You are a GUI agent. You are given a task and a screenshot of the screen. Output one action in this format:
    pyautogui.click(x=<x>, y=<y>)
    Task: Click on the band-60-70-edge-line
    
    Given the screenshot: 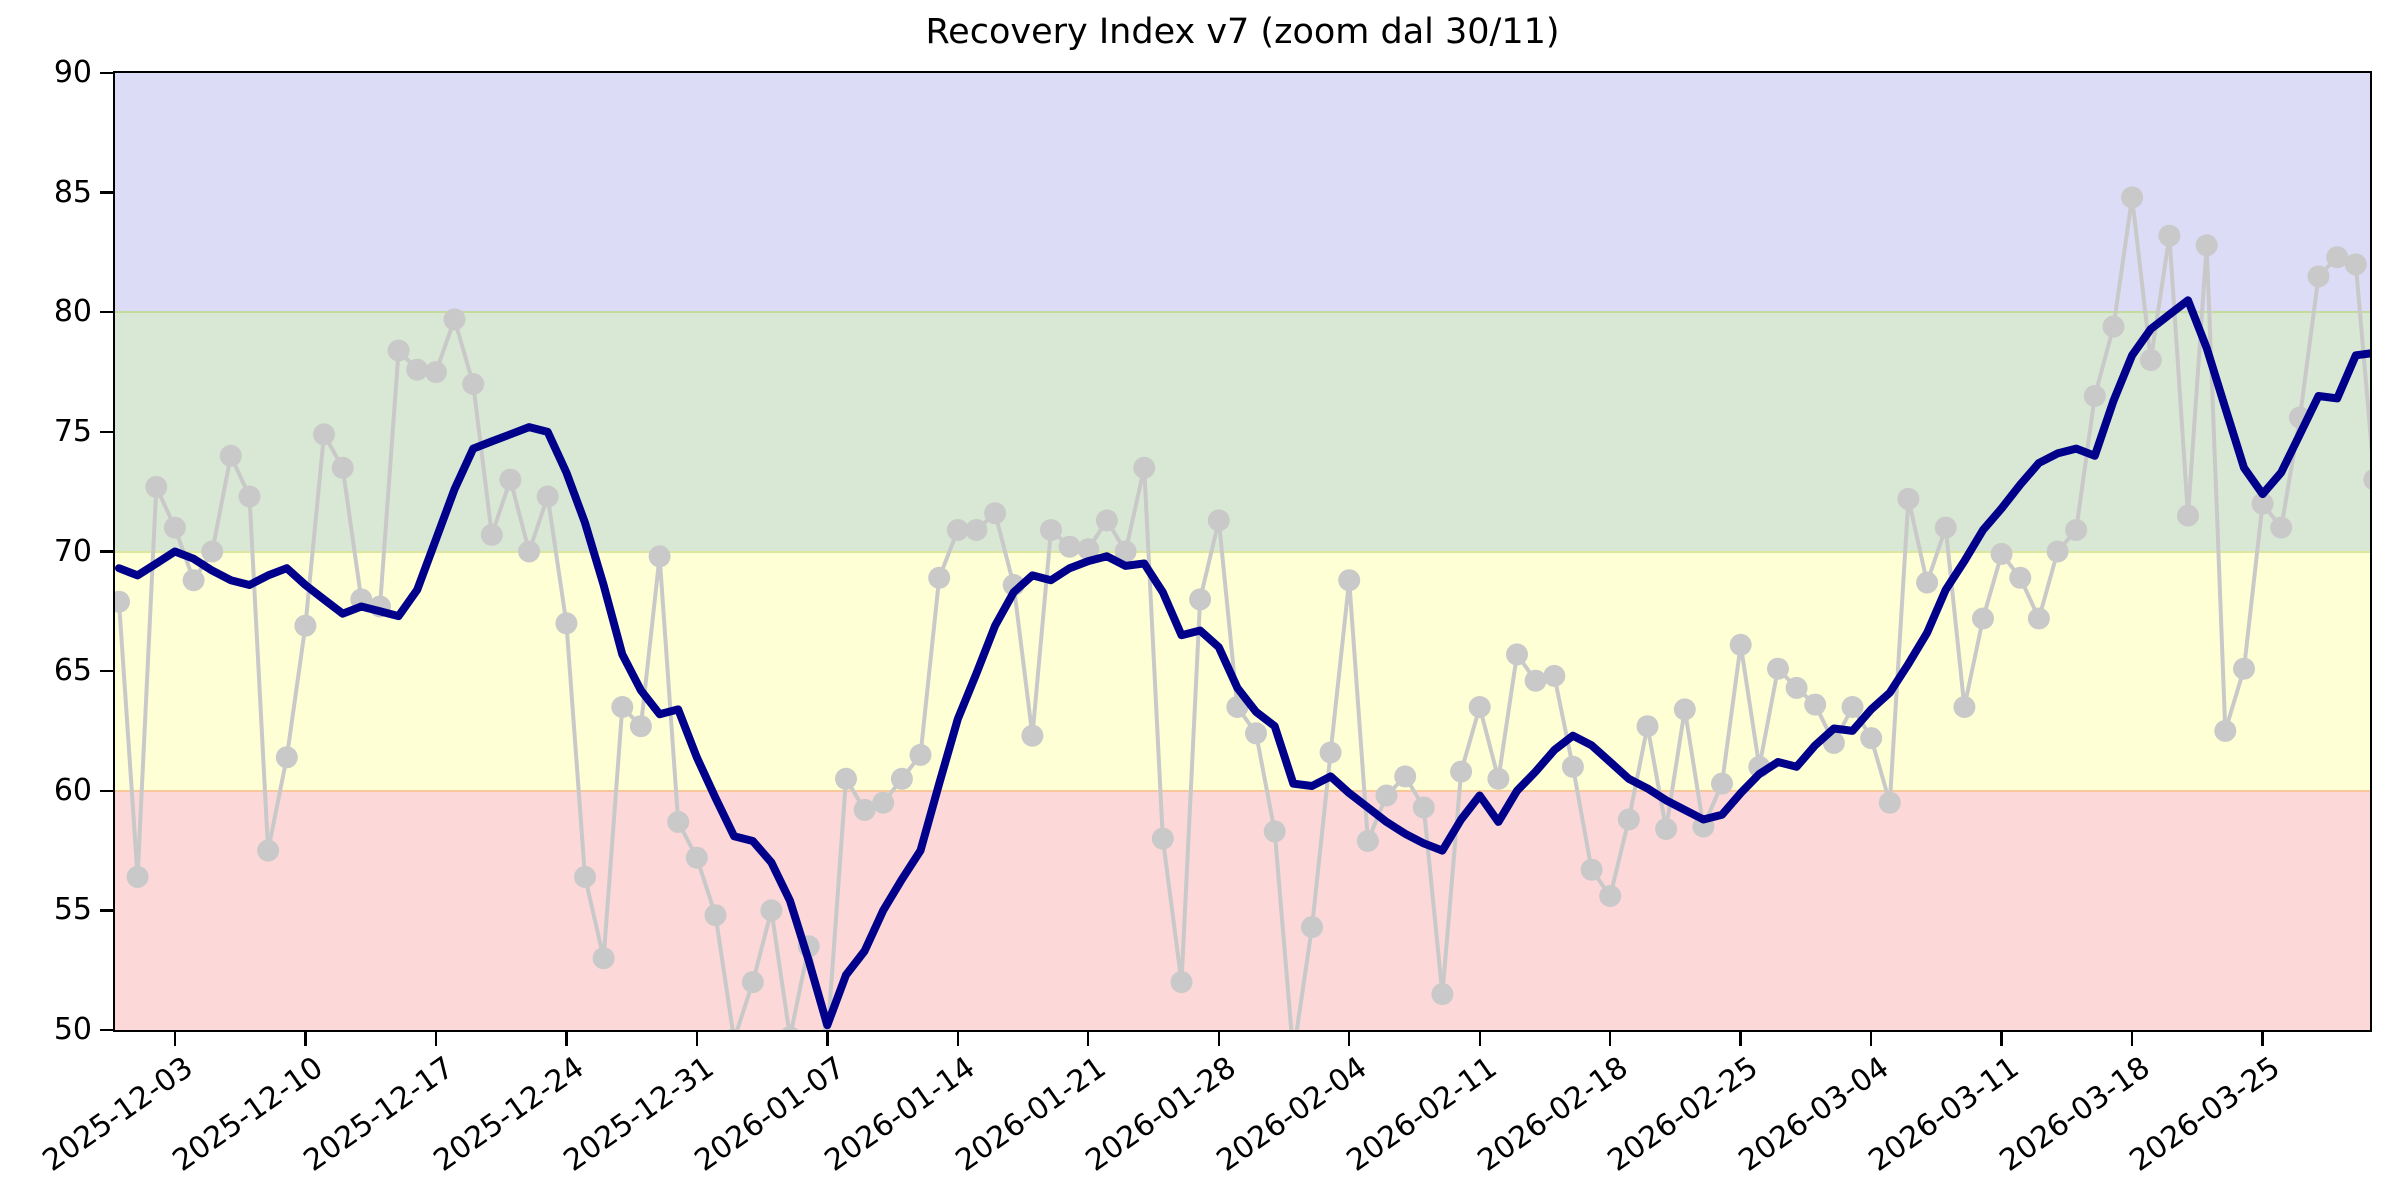 What is the action you would take?
    pyautogui.click(x=1242, y=551)
    